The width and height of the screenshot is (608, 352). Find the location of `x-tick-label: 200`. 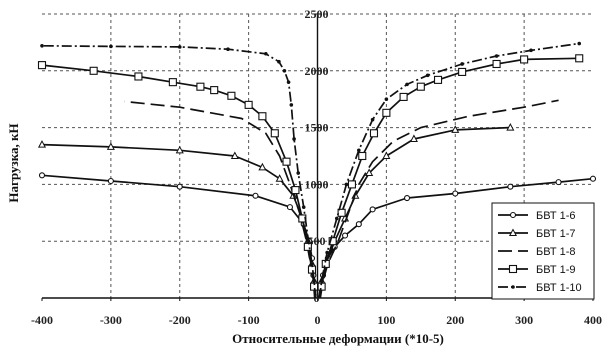

x-tick-label: 200 is located at coordinates (455, 320).